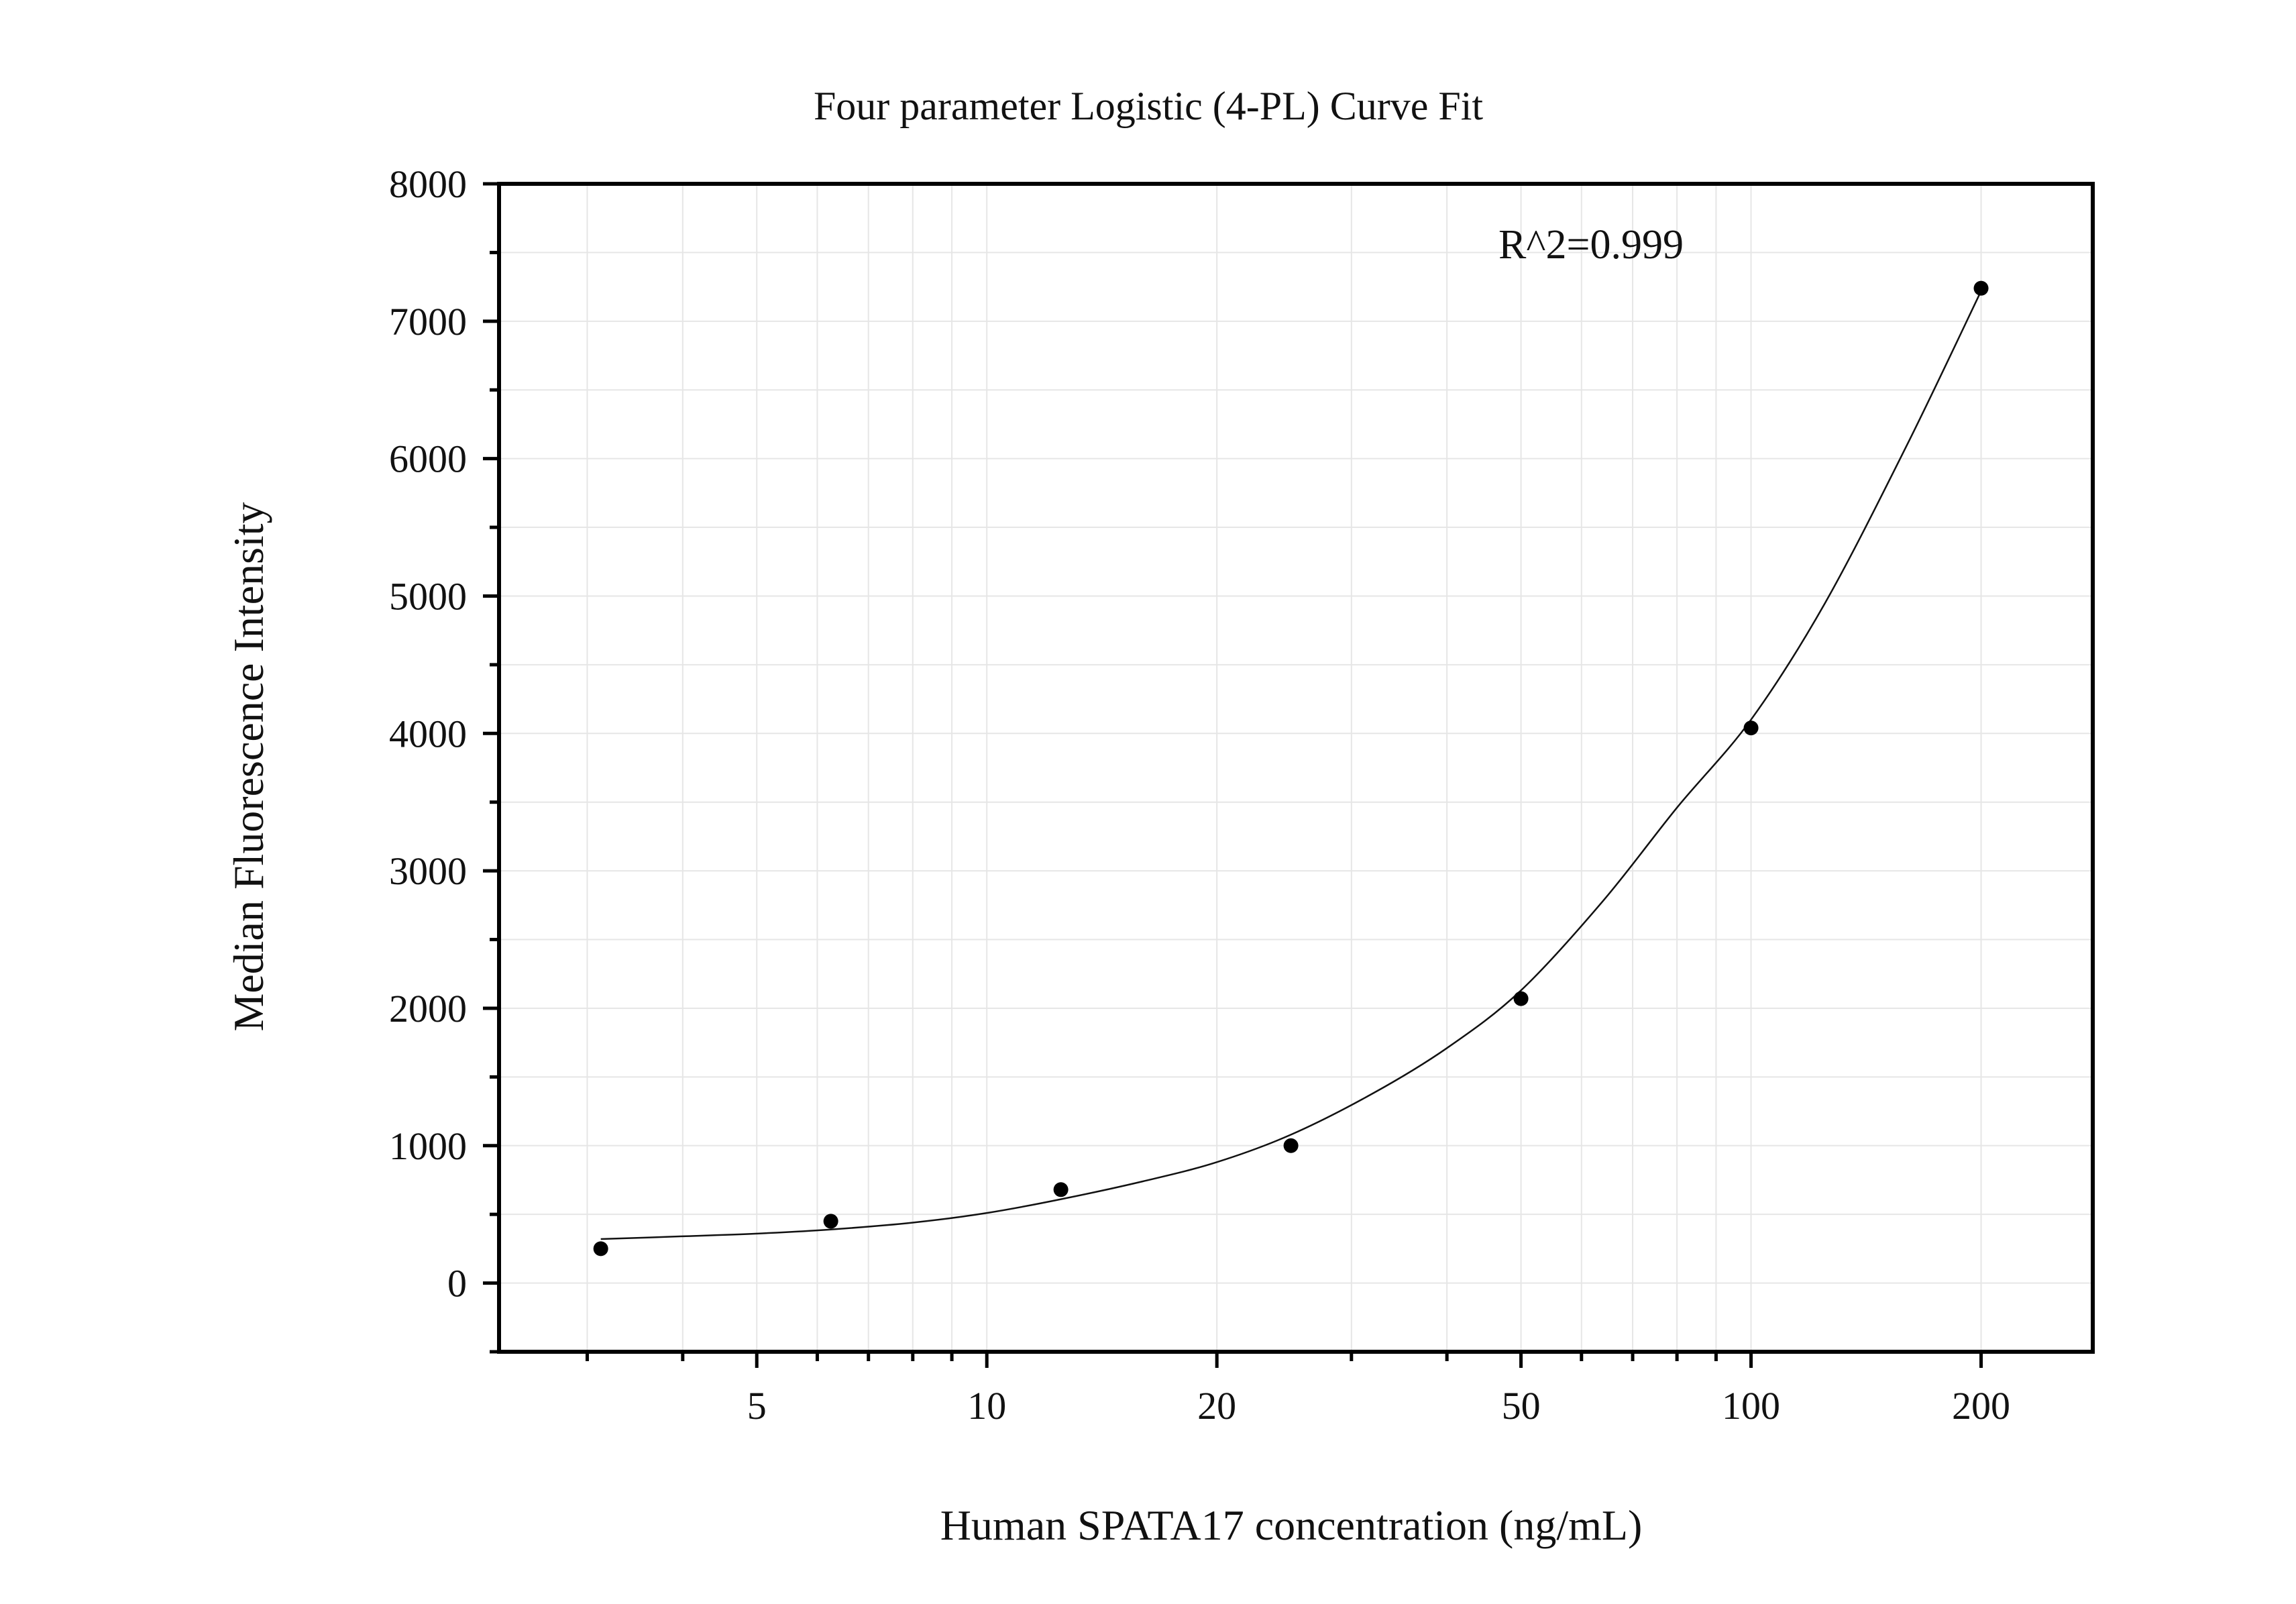  What do you see at coordinates (1216, 1406) in the screenshot?
I see `x-tick-label: 20` at bounding box center [1216, 1406].